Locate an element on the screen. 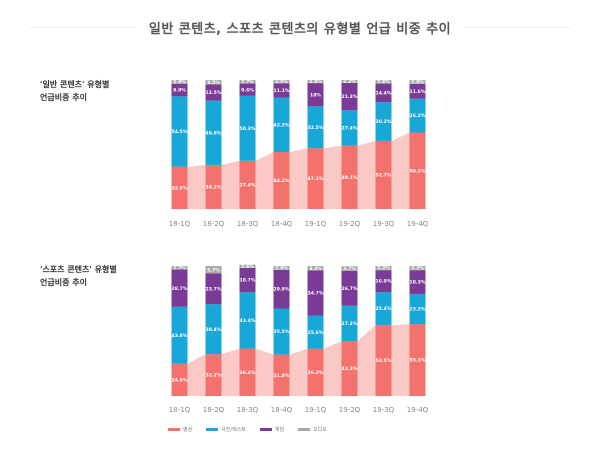  chart-2-bar-오디오-18-2Q is located at coordinates (213, 270).